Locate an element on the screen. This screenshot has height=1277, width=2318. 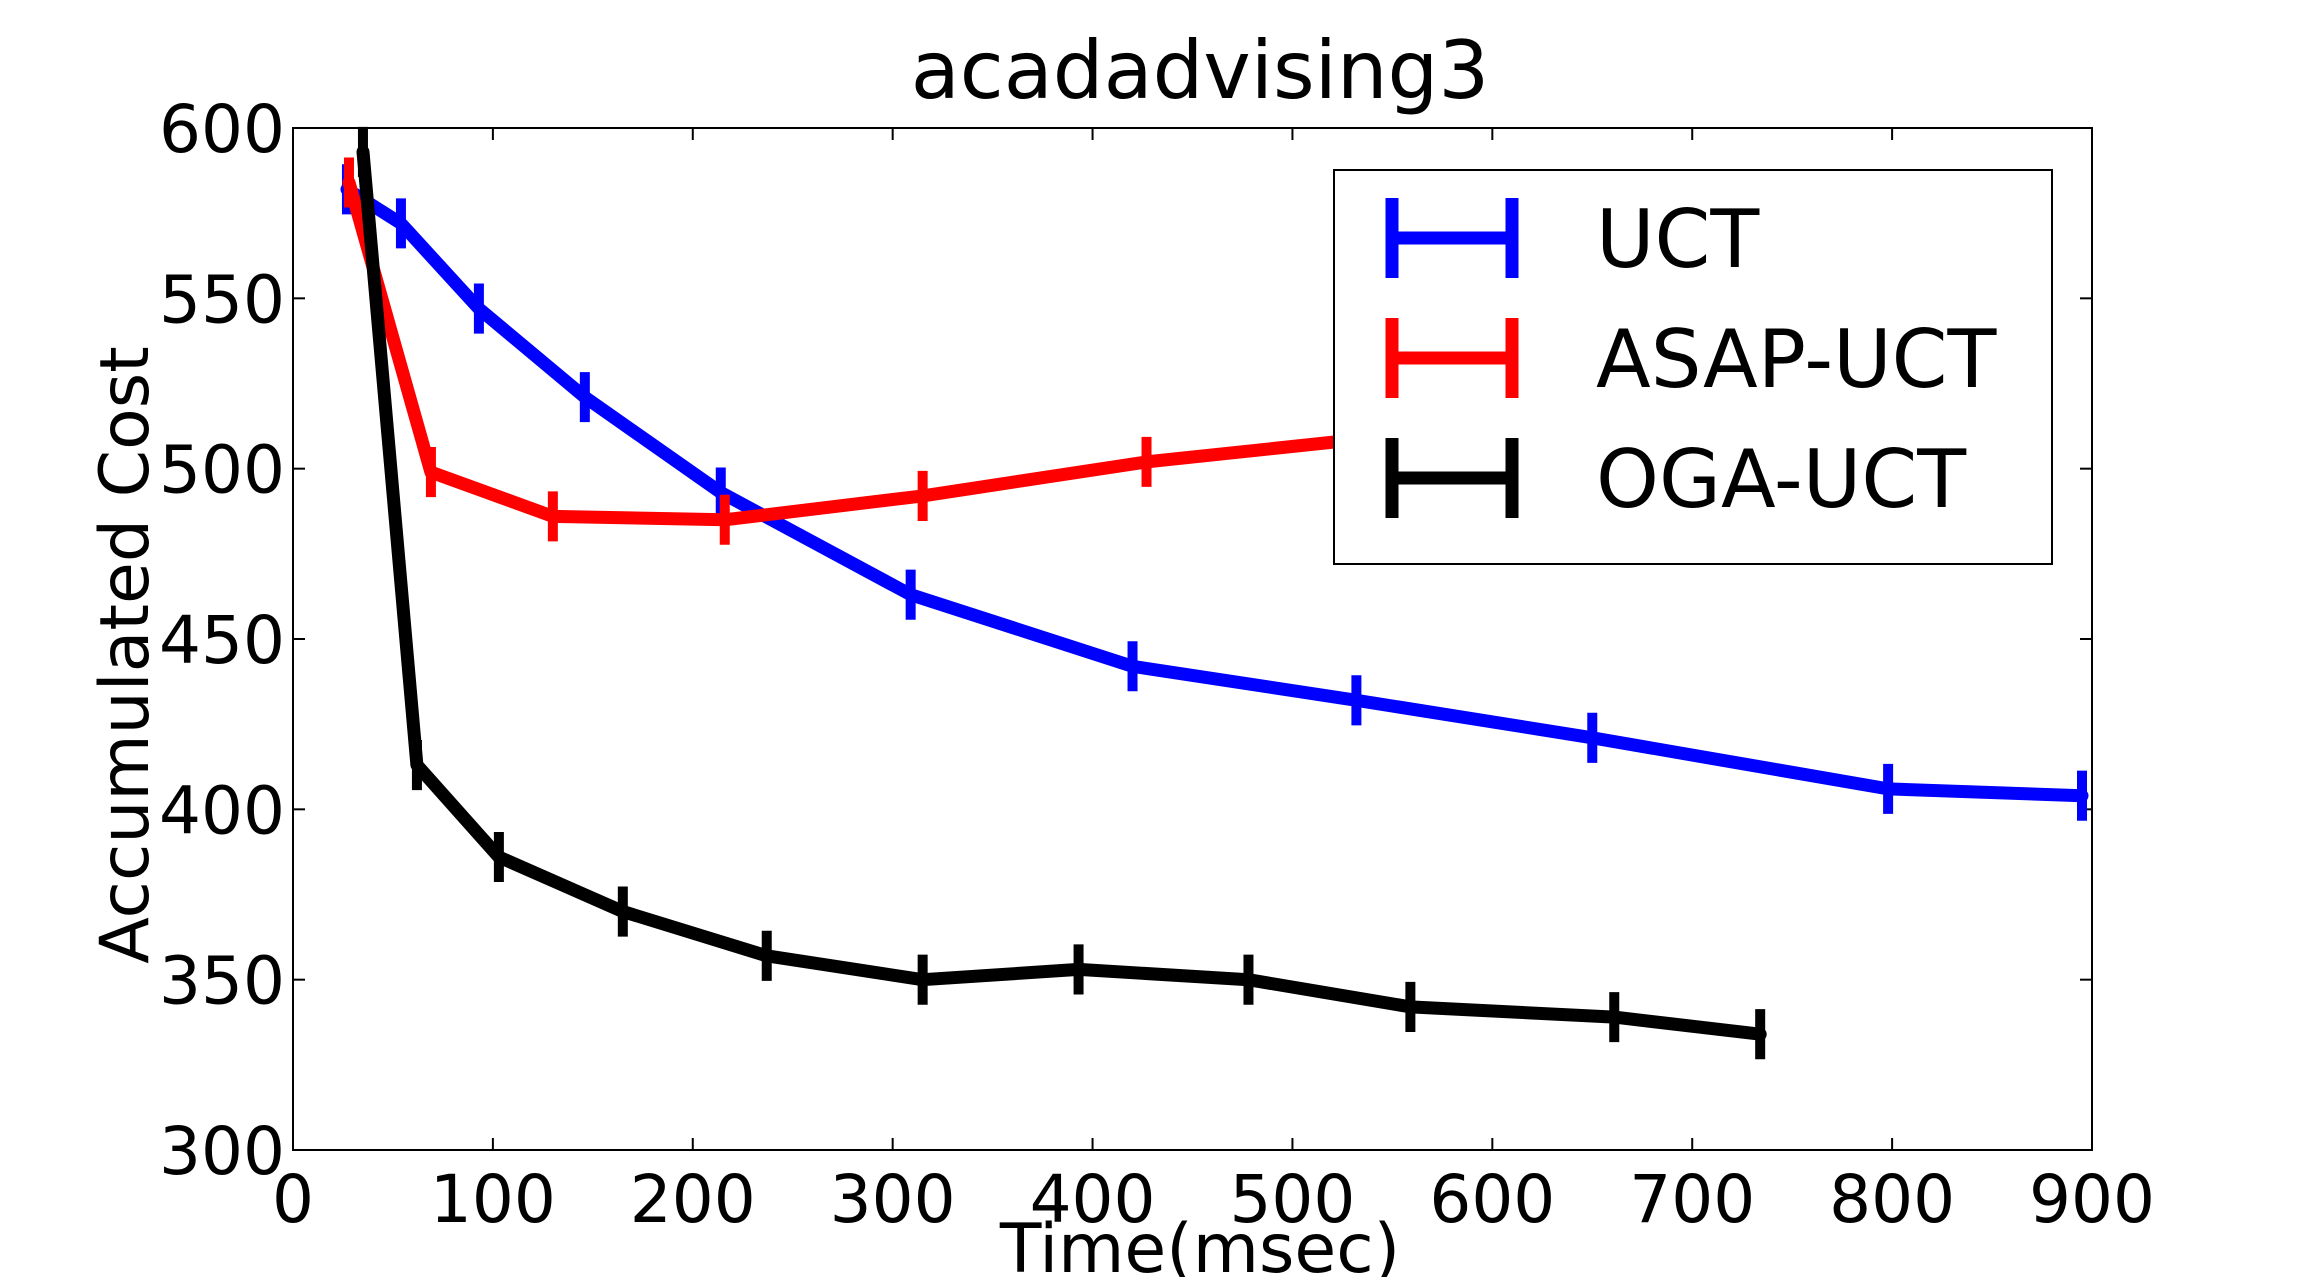
series-asap-uct is located at coordinates (860, 351).